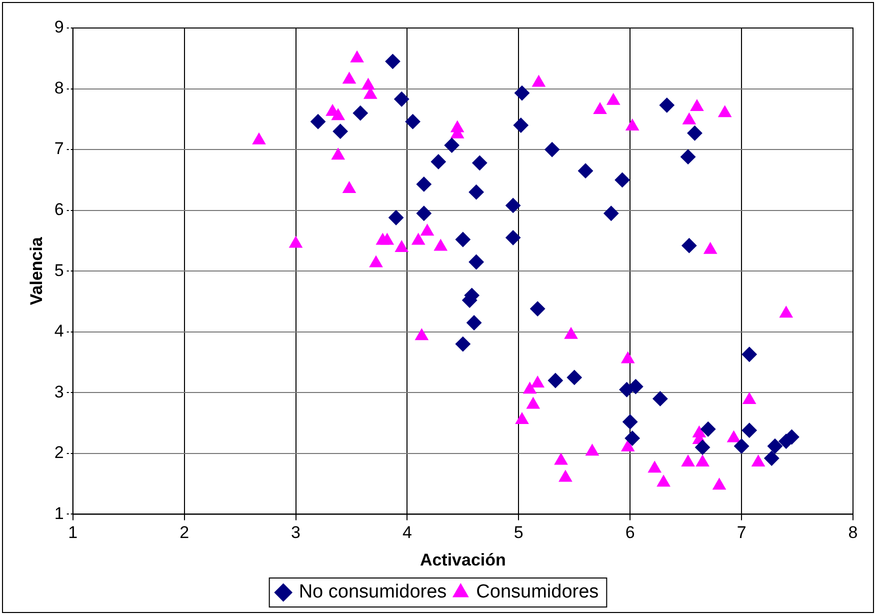 This screenshot has height=615, width=876. What do you see at coordinates (36, 271) in the screenshot?
I see `y-axis-title: Valencia` at bounding box center [36, 271].